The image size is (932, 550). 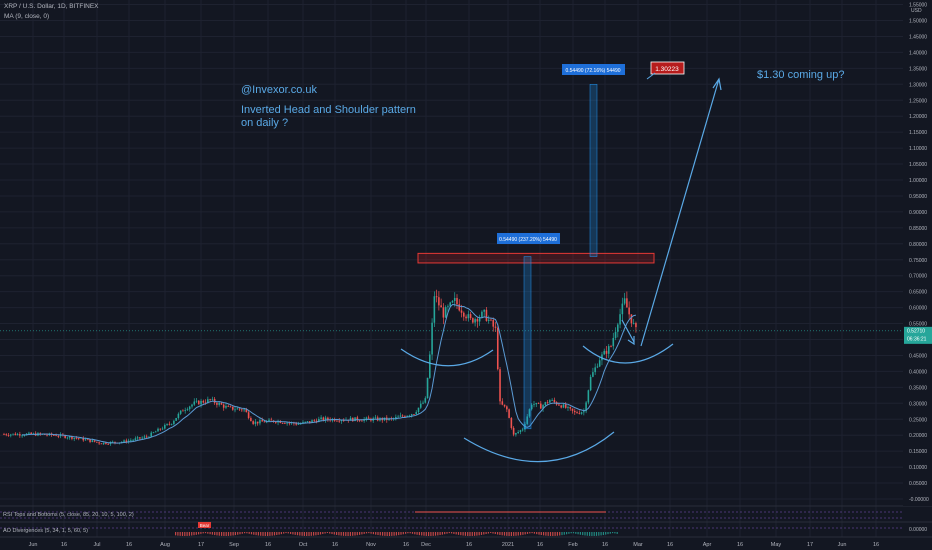 I want to click on symbol-legend: XRP / U.S. Dollar, 1D, BITFINEX, so click(x=51, y=6).